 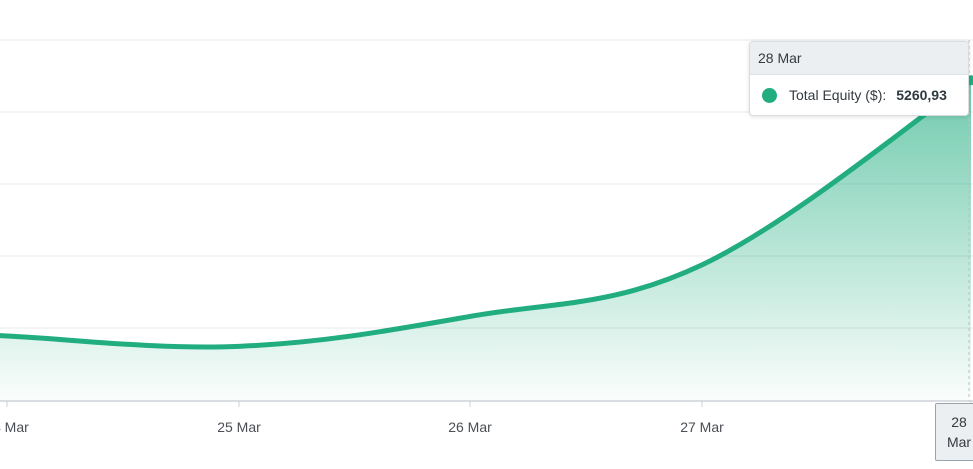 I want to click on x-tick-label: 24 Mar, so click(x=14, y=427).